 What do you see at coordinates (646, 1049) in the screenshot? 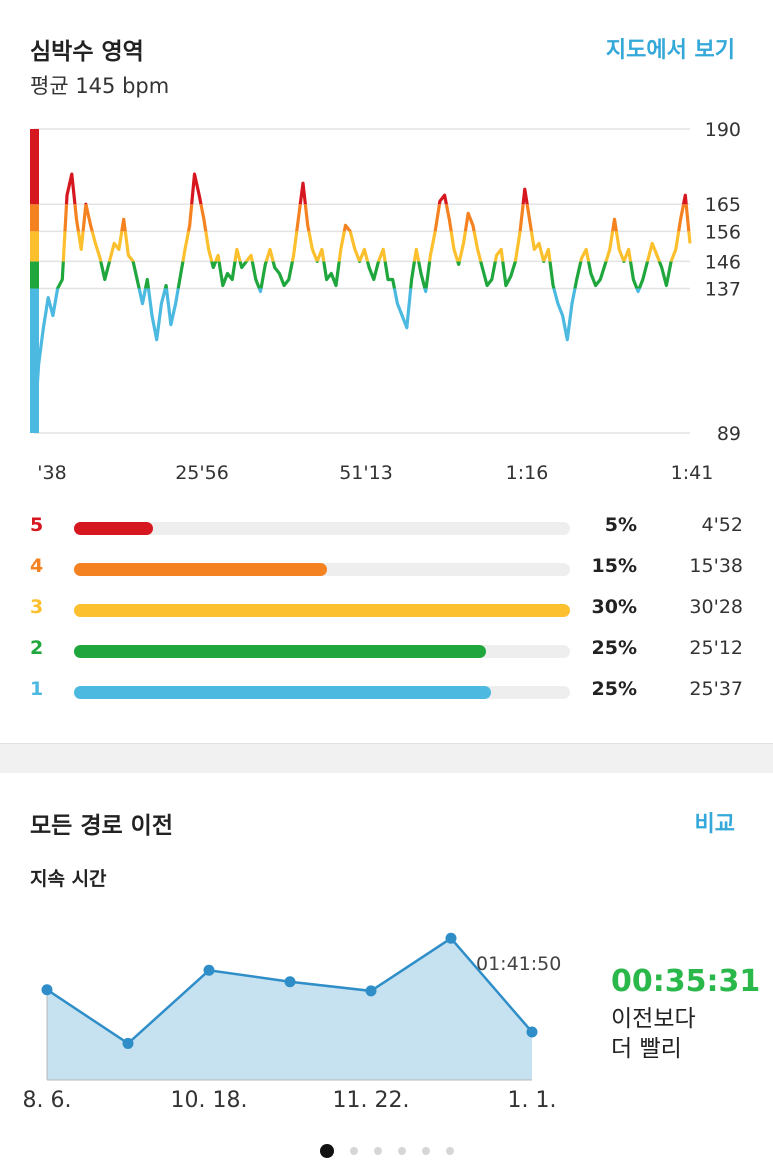
I see `result-text-line2: 더 빨리` at bounding box center [646, 1049].